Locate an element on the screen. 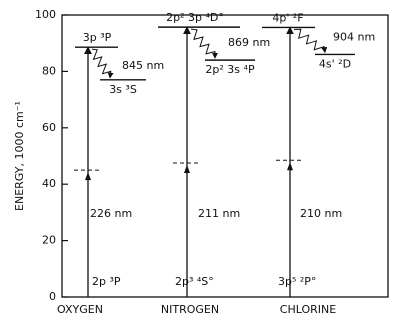 The image size is (393, 321). category-label: NITROGEN is located at coordinates (190, 309).